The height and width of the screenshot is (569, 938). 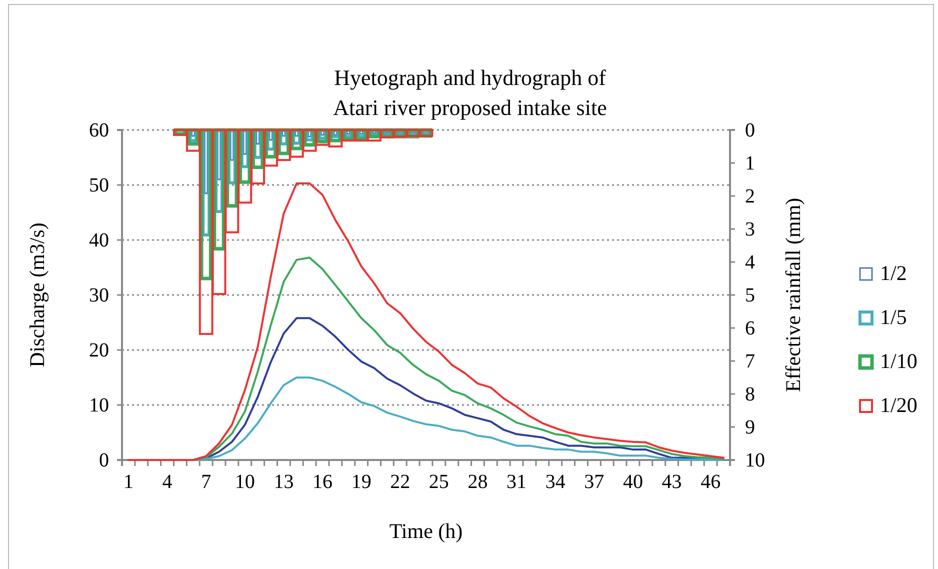 What do you see at coordinates (99, 350) in the screenshot?
I see `y-tick-label: 20` at bounding box center [99, 350].